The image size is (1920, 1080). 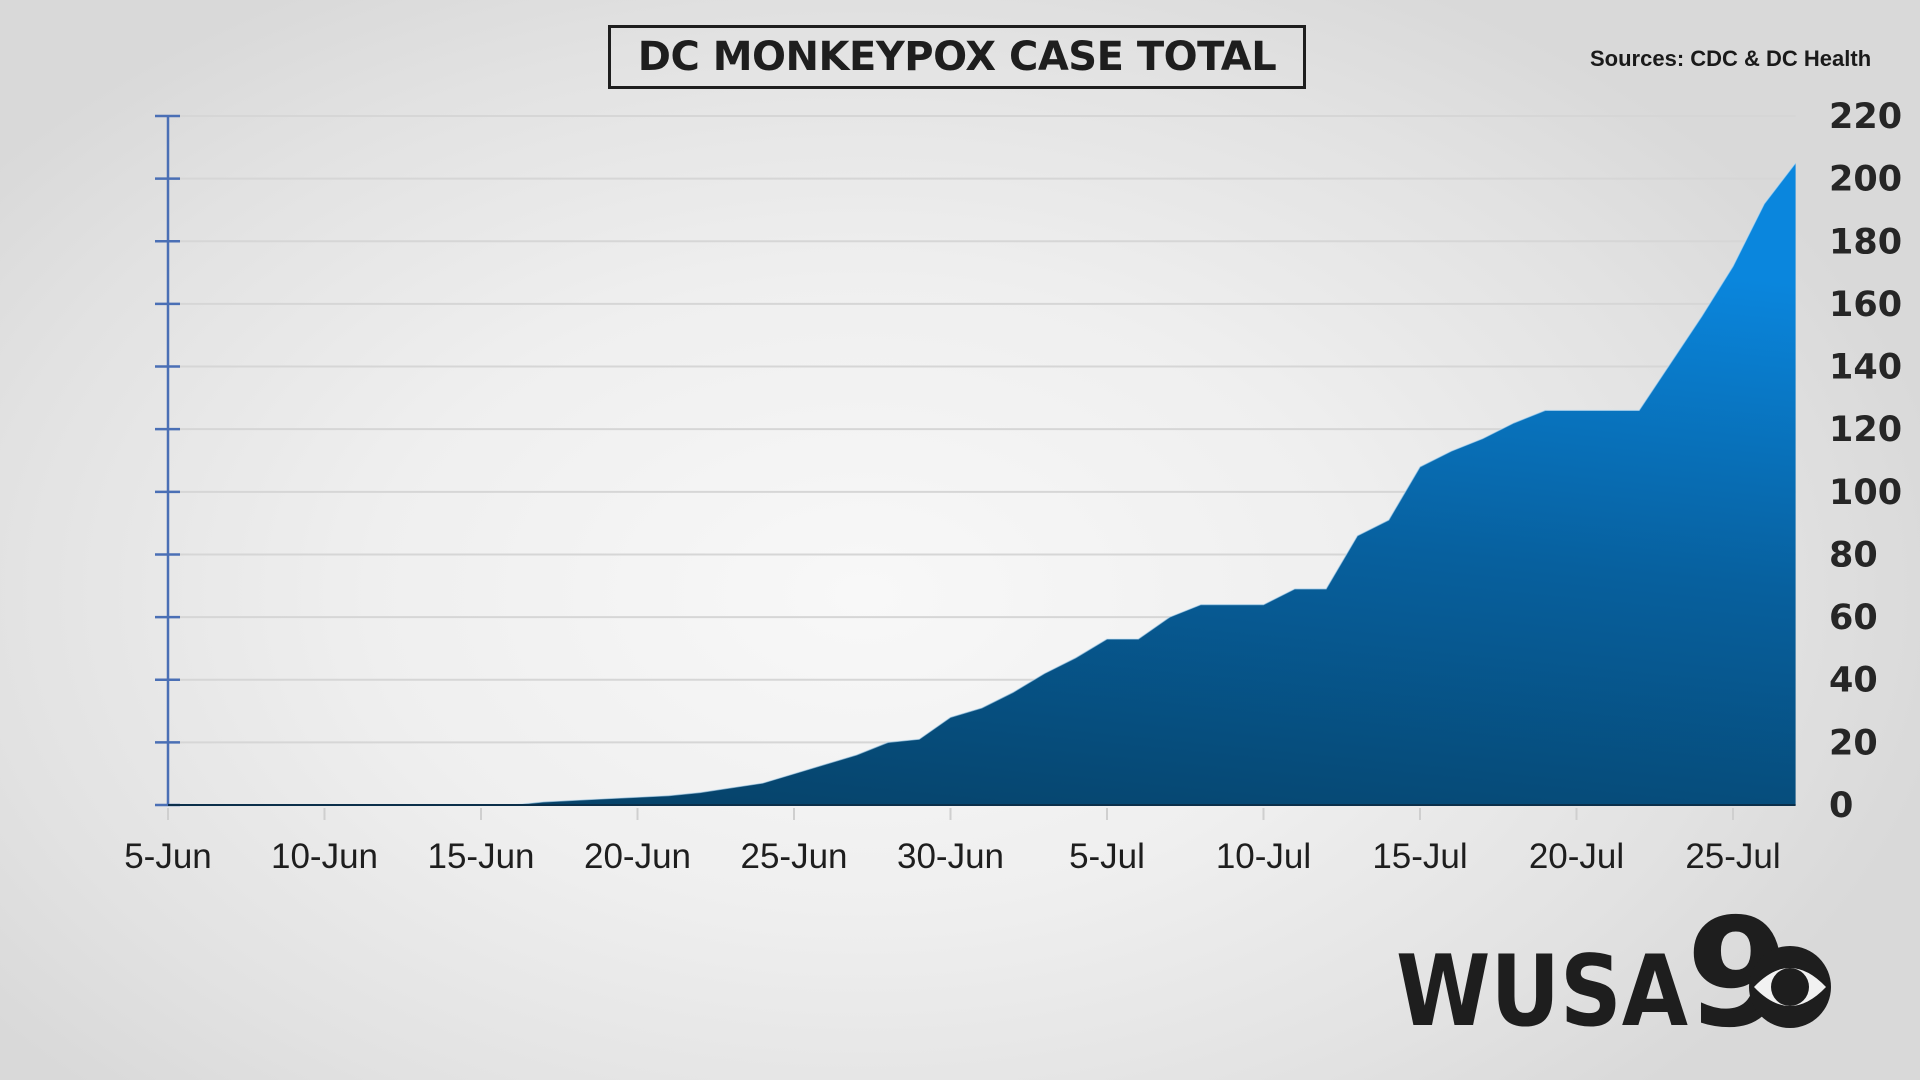 I want to click on y-tick-label: 60, so click(x=1853, y=618).